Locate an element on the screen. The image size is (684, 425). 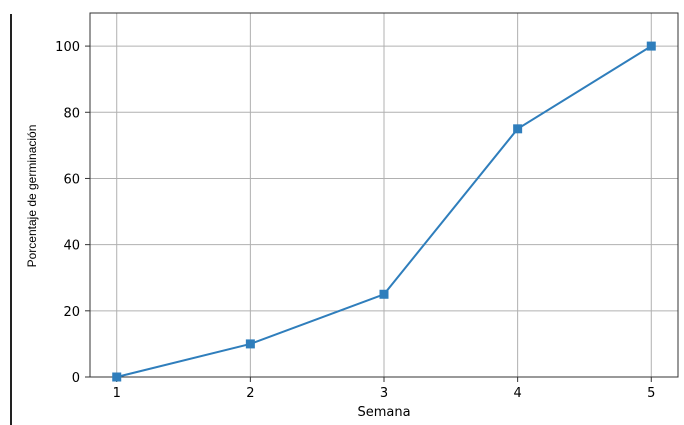
x-tick-label-4: 4 is located at coordinates (517, 393).